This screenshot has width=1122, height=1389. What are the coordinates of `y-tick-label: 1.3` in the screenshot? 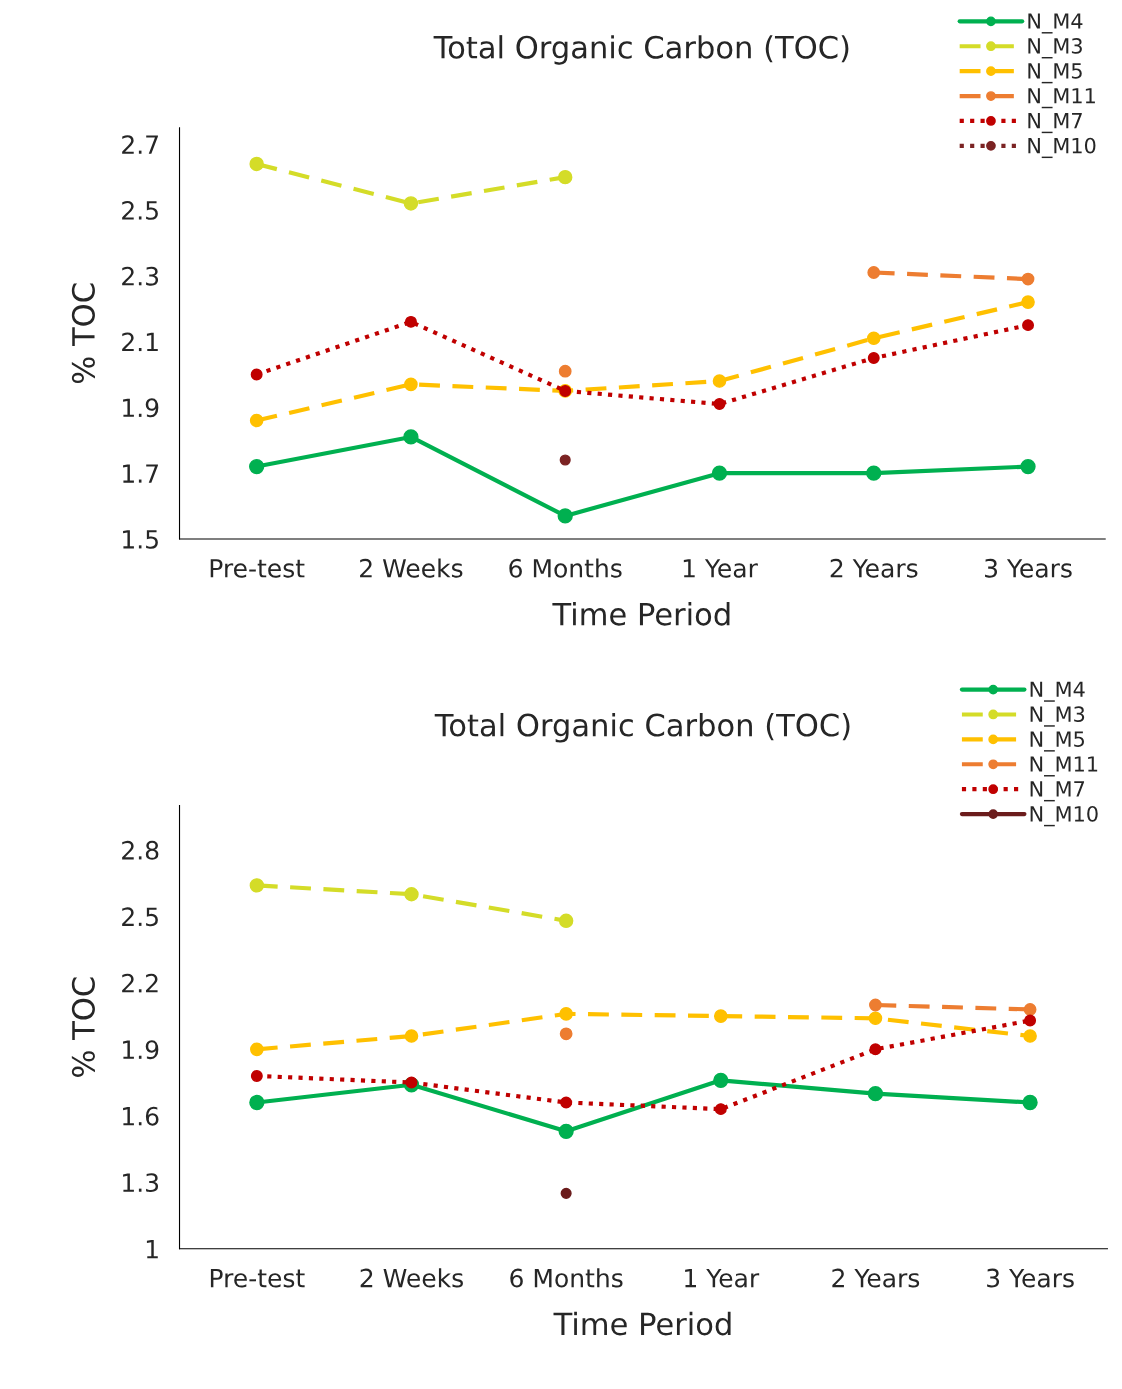 It's located at (141, 1183).